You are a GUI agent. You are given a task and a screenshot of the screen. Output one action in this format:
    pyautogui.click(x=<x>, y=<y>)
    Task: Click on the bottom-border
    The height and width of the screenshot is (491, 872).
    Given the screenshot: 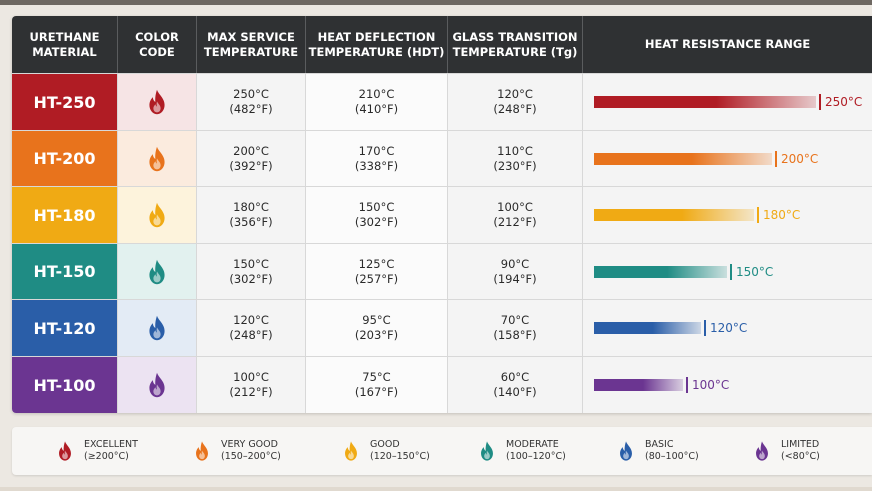 What is the action you would take?
    pyautogui.click(x=436, y=489)
    